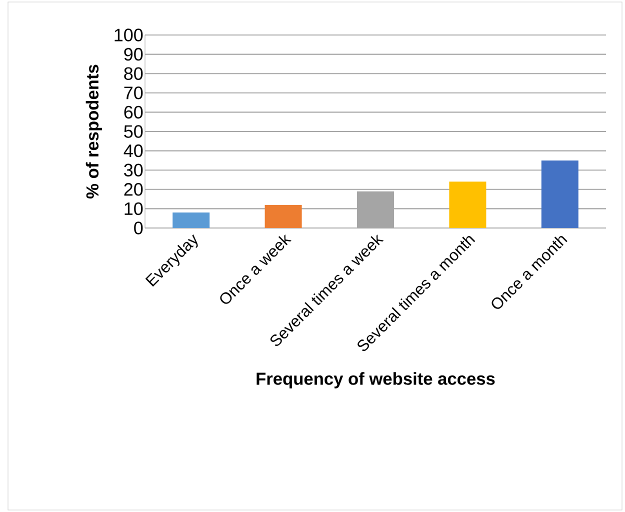 The height and width of the screenshot is (512, 625). What do you see at coordinates (133, 131) in the screenshot?
I see `y-tick-label: 50` at bounding box center [133, 131].